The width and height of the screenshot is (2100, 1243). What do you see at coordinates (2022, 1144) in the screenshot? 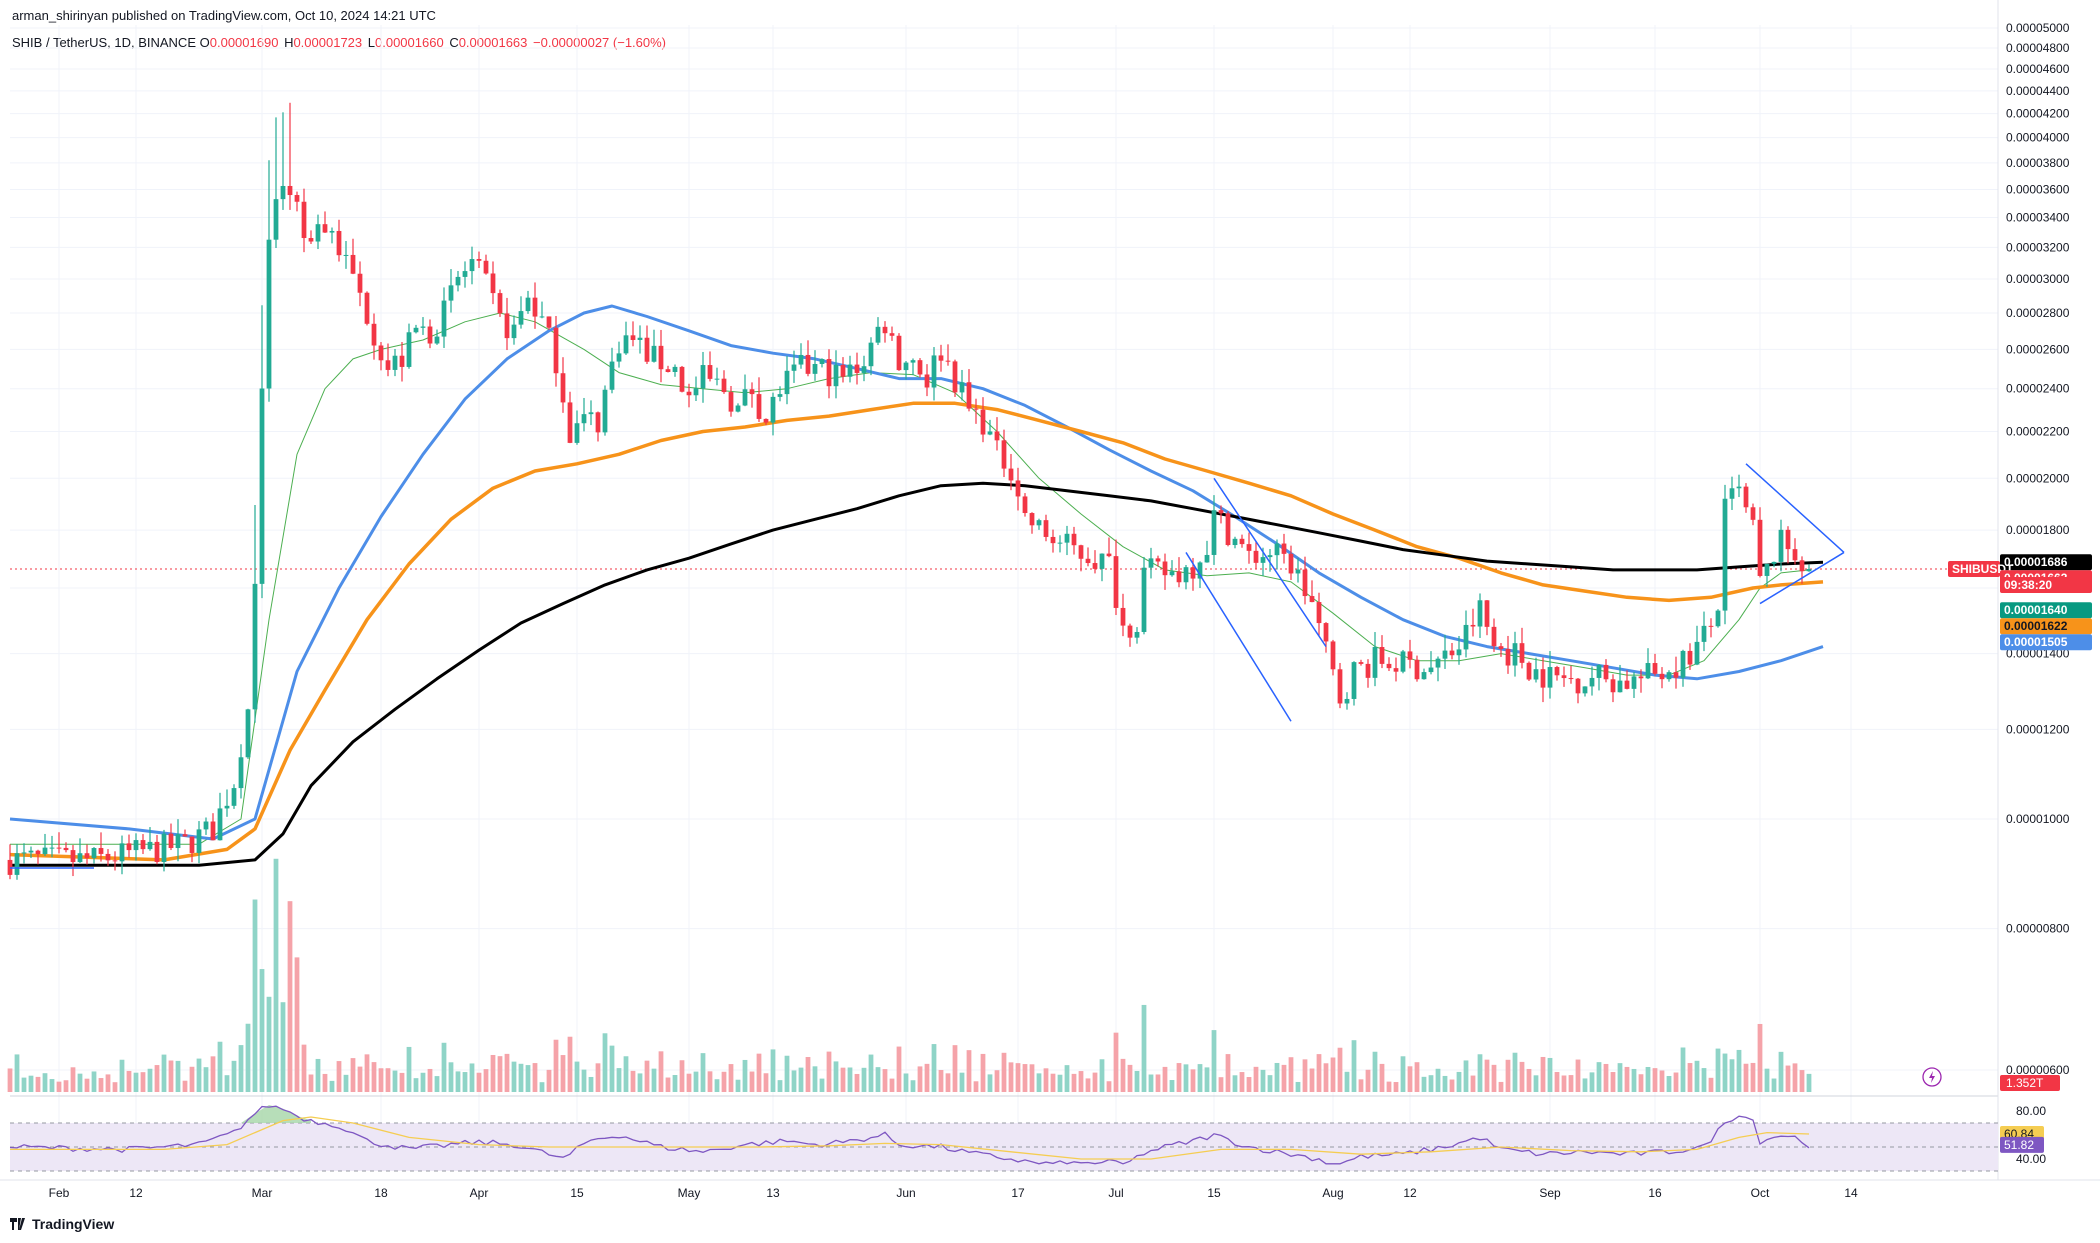
I see `rsi-value-badge` at bounding box center [2022, 1144].